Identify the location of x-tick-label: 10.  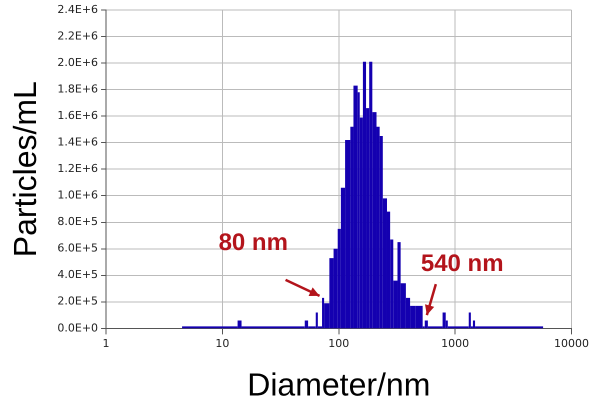
(222, 343).